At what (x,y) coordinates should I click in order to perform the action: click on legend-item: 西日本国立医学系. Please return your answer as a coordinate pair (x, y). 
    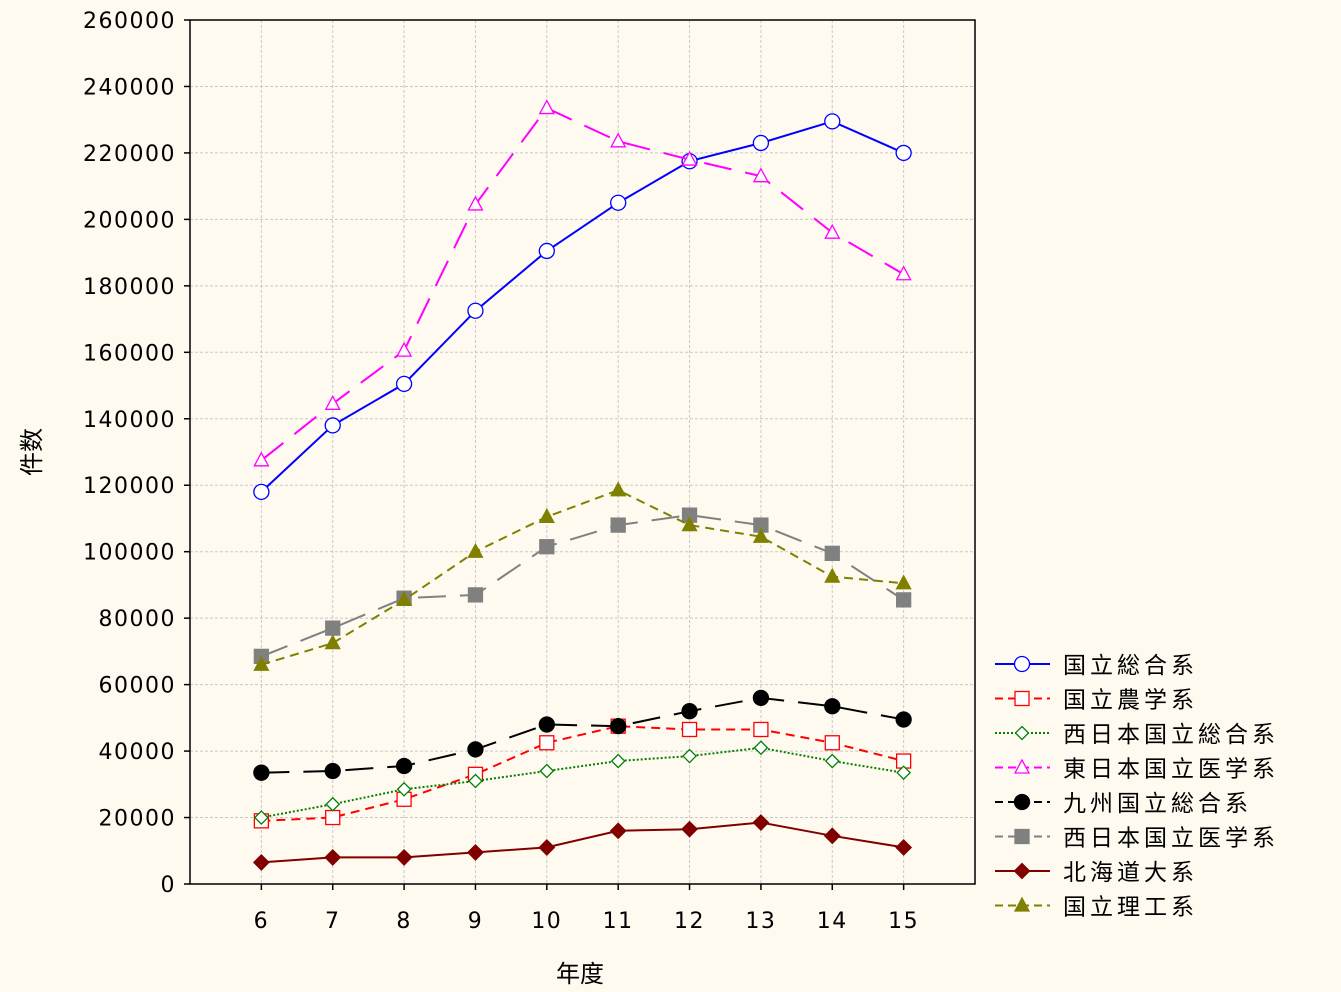
    Looking at the image, I should click on (1137, 839).